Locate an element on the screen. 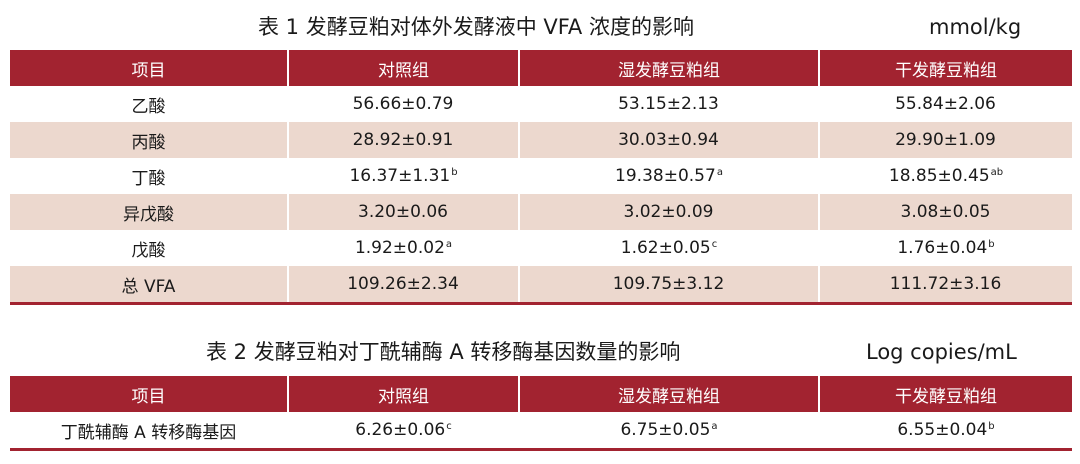 The image size is (1080, 464). table-row: 戊酸 1.92±0.02a 1.62±0.05c 1.76±0.04b is located at coordinates (541, 248).